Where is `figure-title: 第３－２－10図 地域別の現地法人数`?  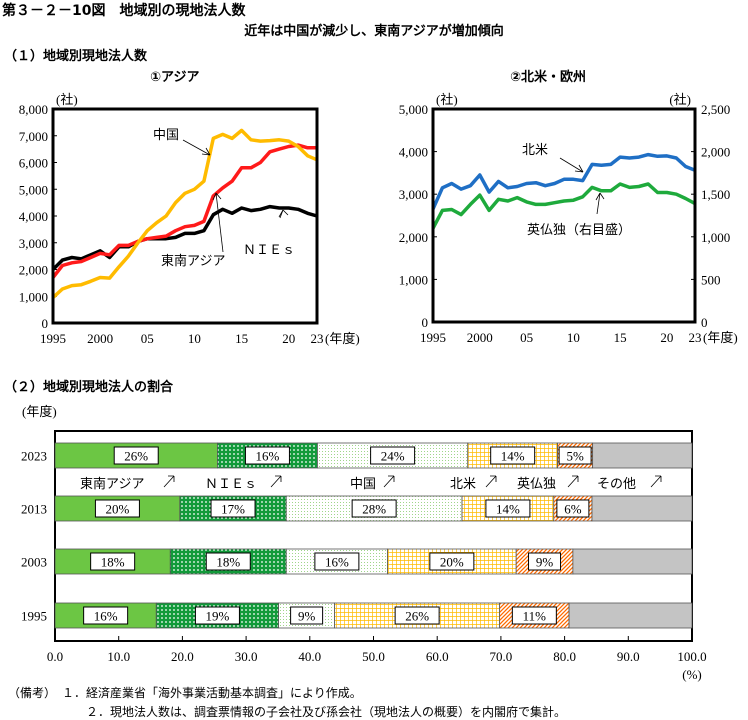 figure-title: 第３－２－10図 地域別の現地法人数 is located at coordinates (124, 11).